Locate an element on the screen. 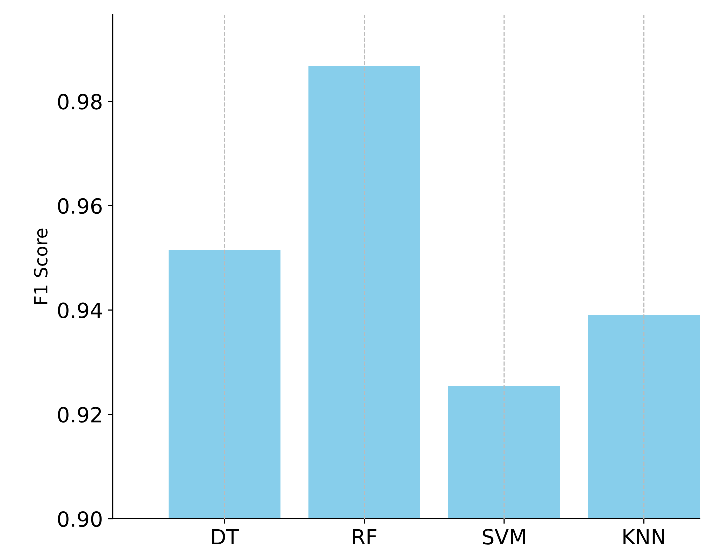 The height and width of the screenshot is (549, 704). x-tick-label: RF is located at coordinates (365, 537).